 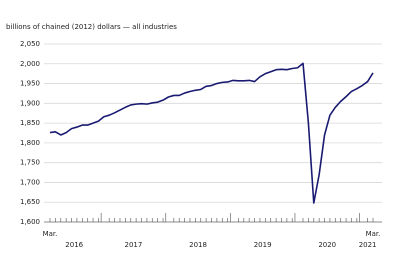 I want to click on x-year-label: 2020, so click(x=327, y=245).